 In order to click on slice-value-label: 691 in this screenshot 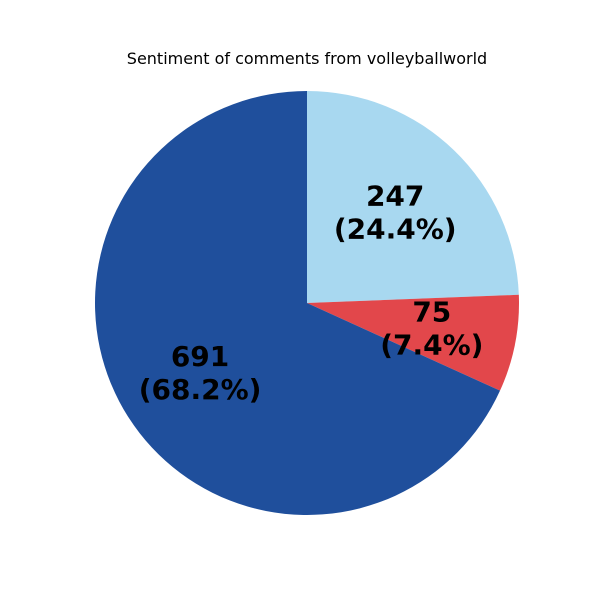, I will do `click(200, 356)`.